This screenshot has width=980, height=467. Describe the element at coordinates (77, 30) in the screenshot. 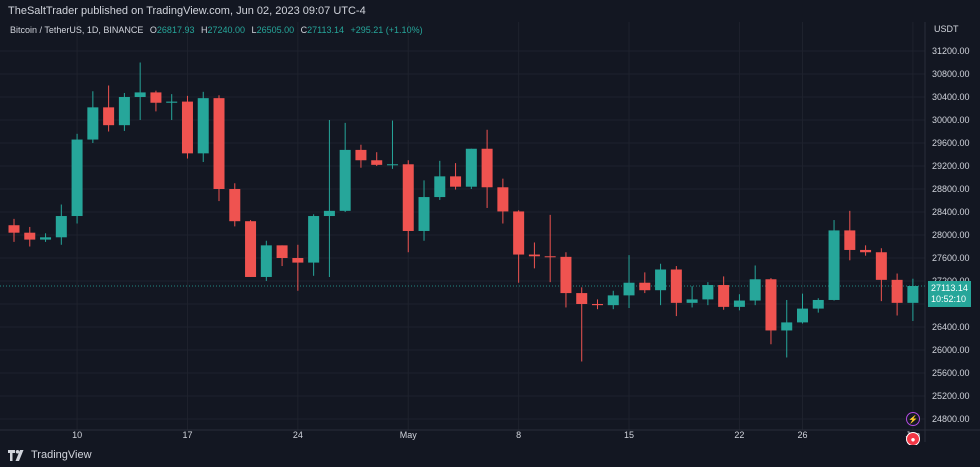

I see `symbol-name: Bitcoin / TetherUS, 1D, BINANCE` at that location.